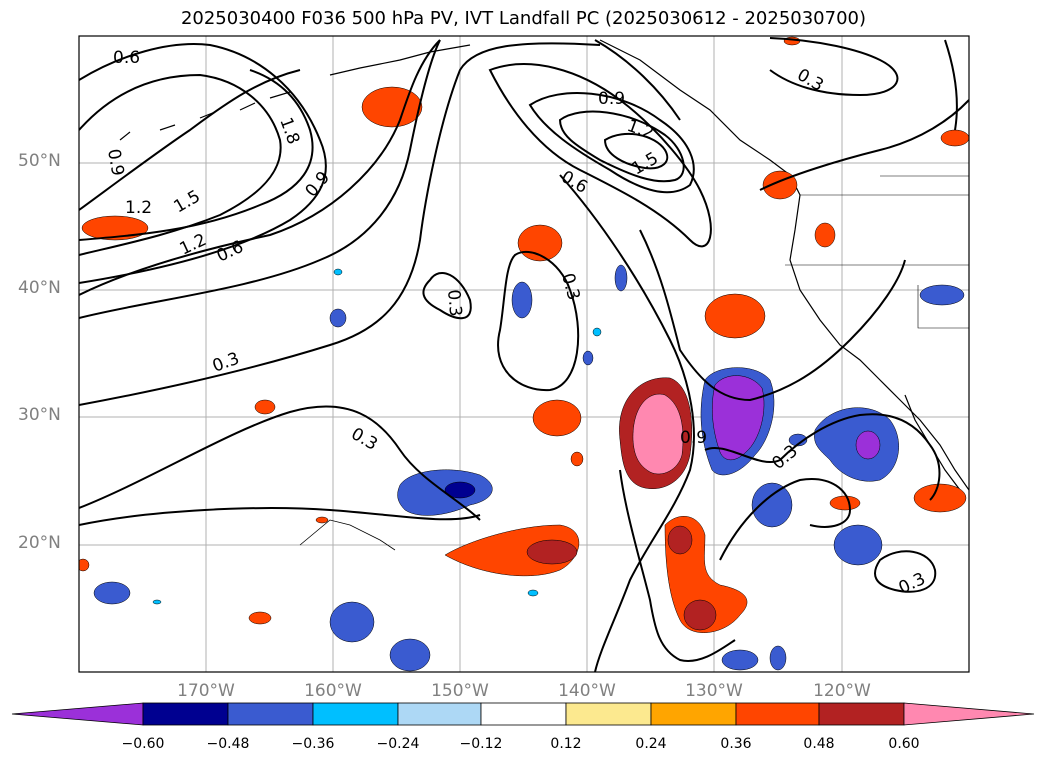  Describe the element at coordinates (143, 744) in the screenshot. I see `colorbar-tick: −0.60` at that location.